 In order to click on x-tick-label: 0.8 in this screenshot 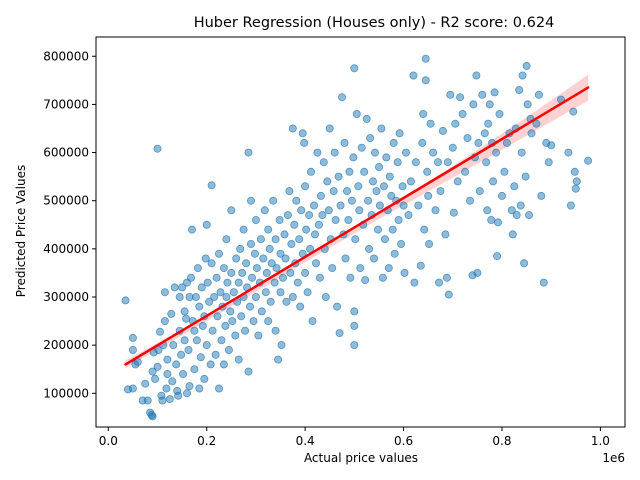, I will do `click(501, 441)`.